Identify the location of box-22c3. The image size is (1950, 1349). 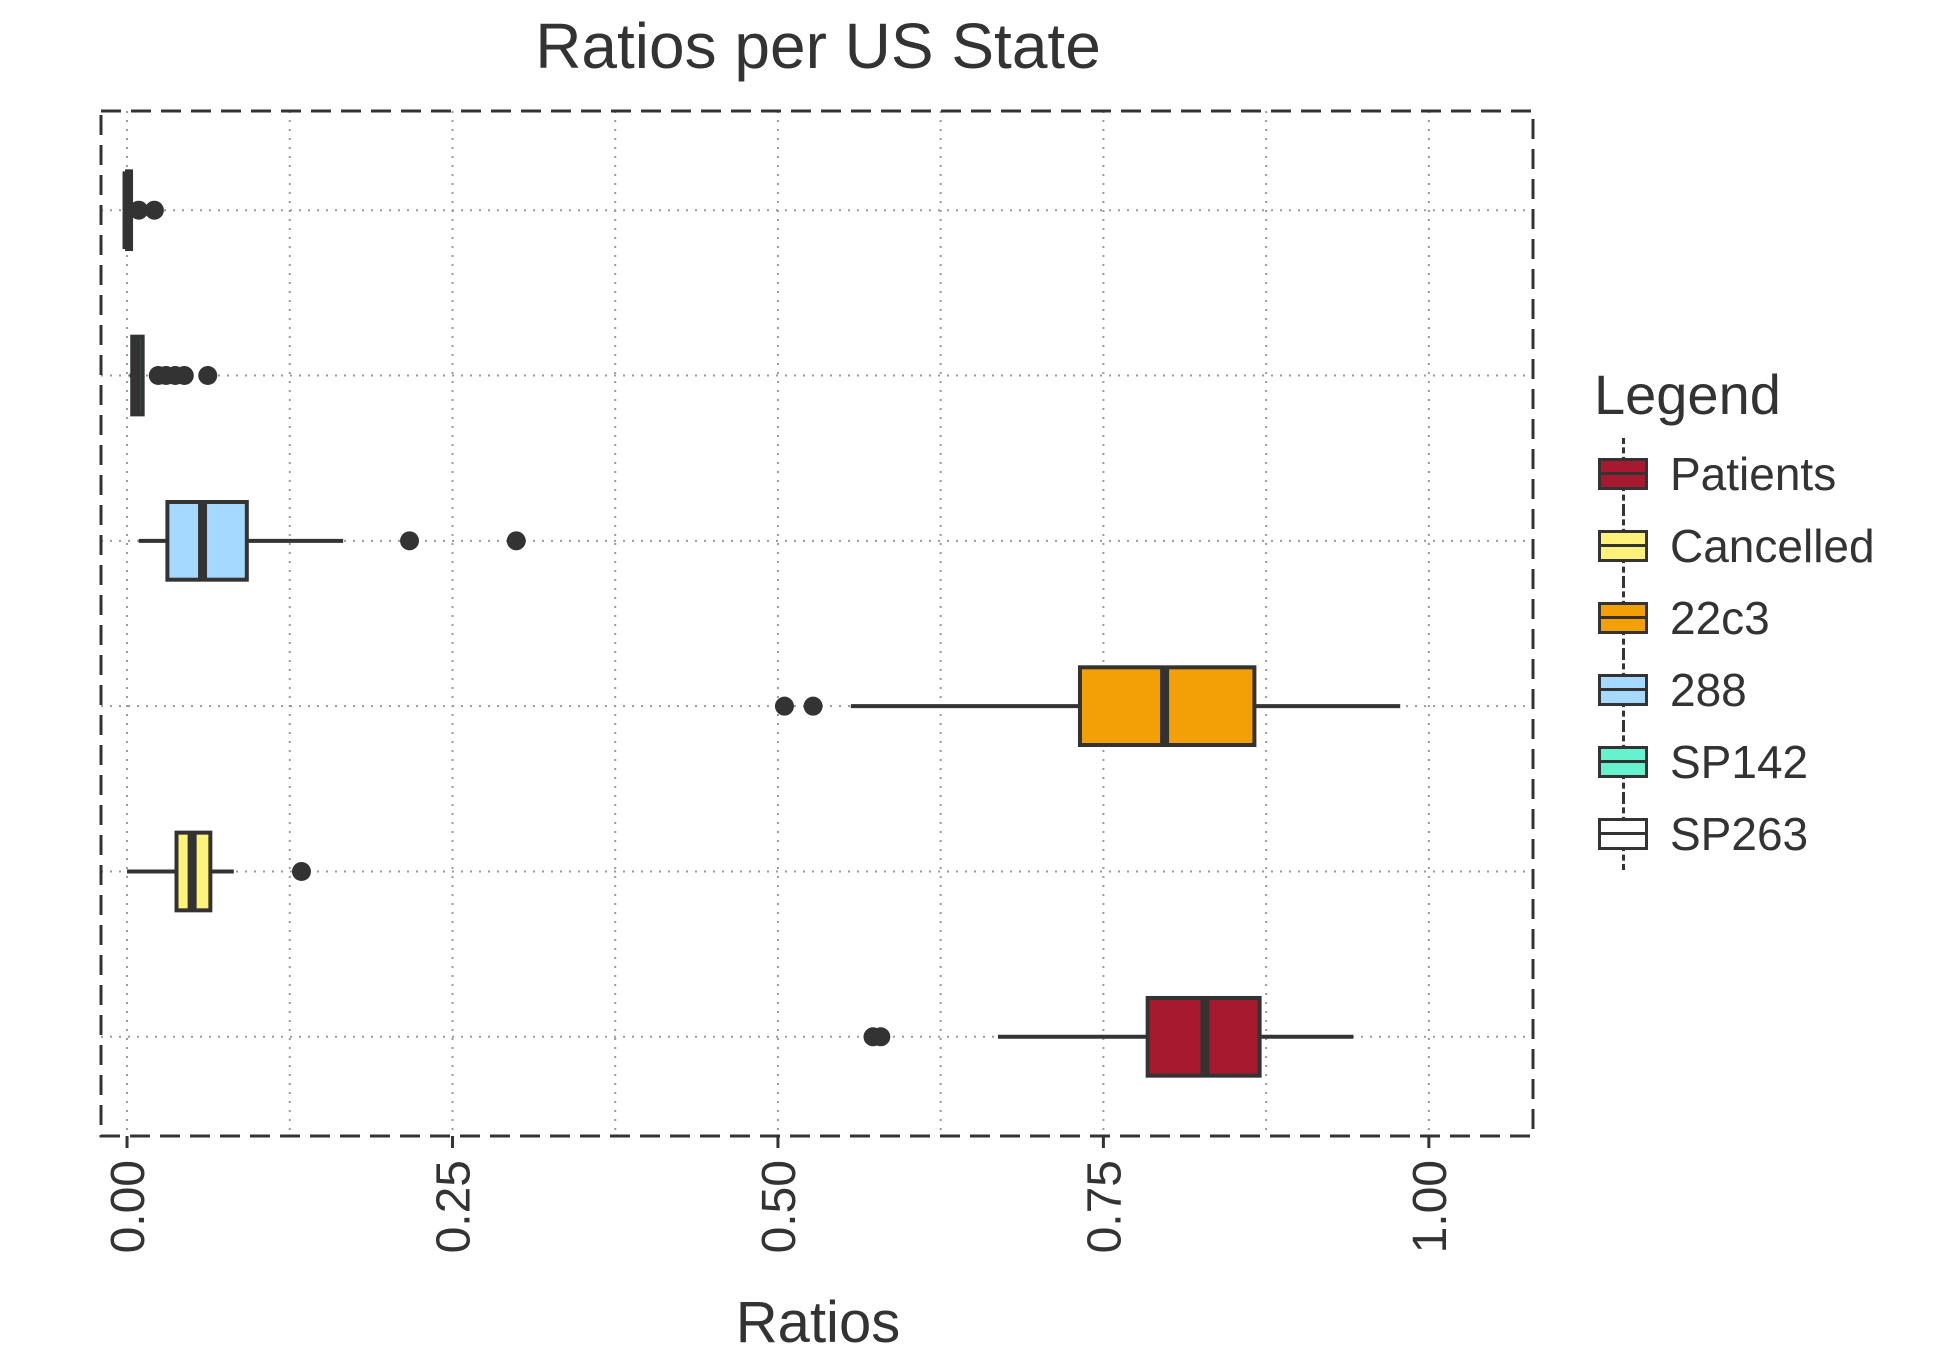
(1087, 706).